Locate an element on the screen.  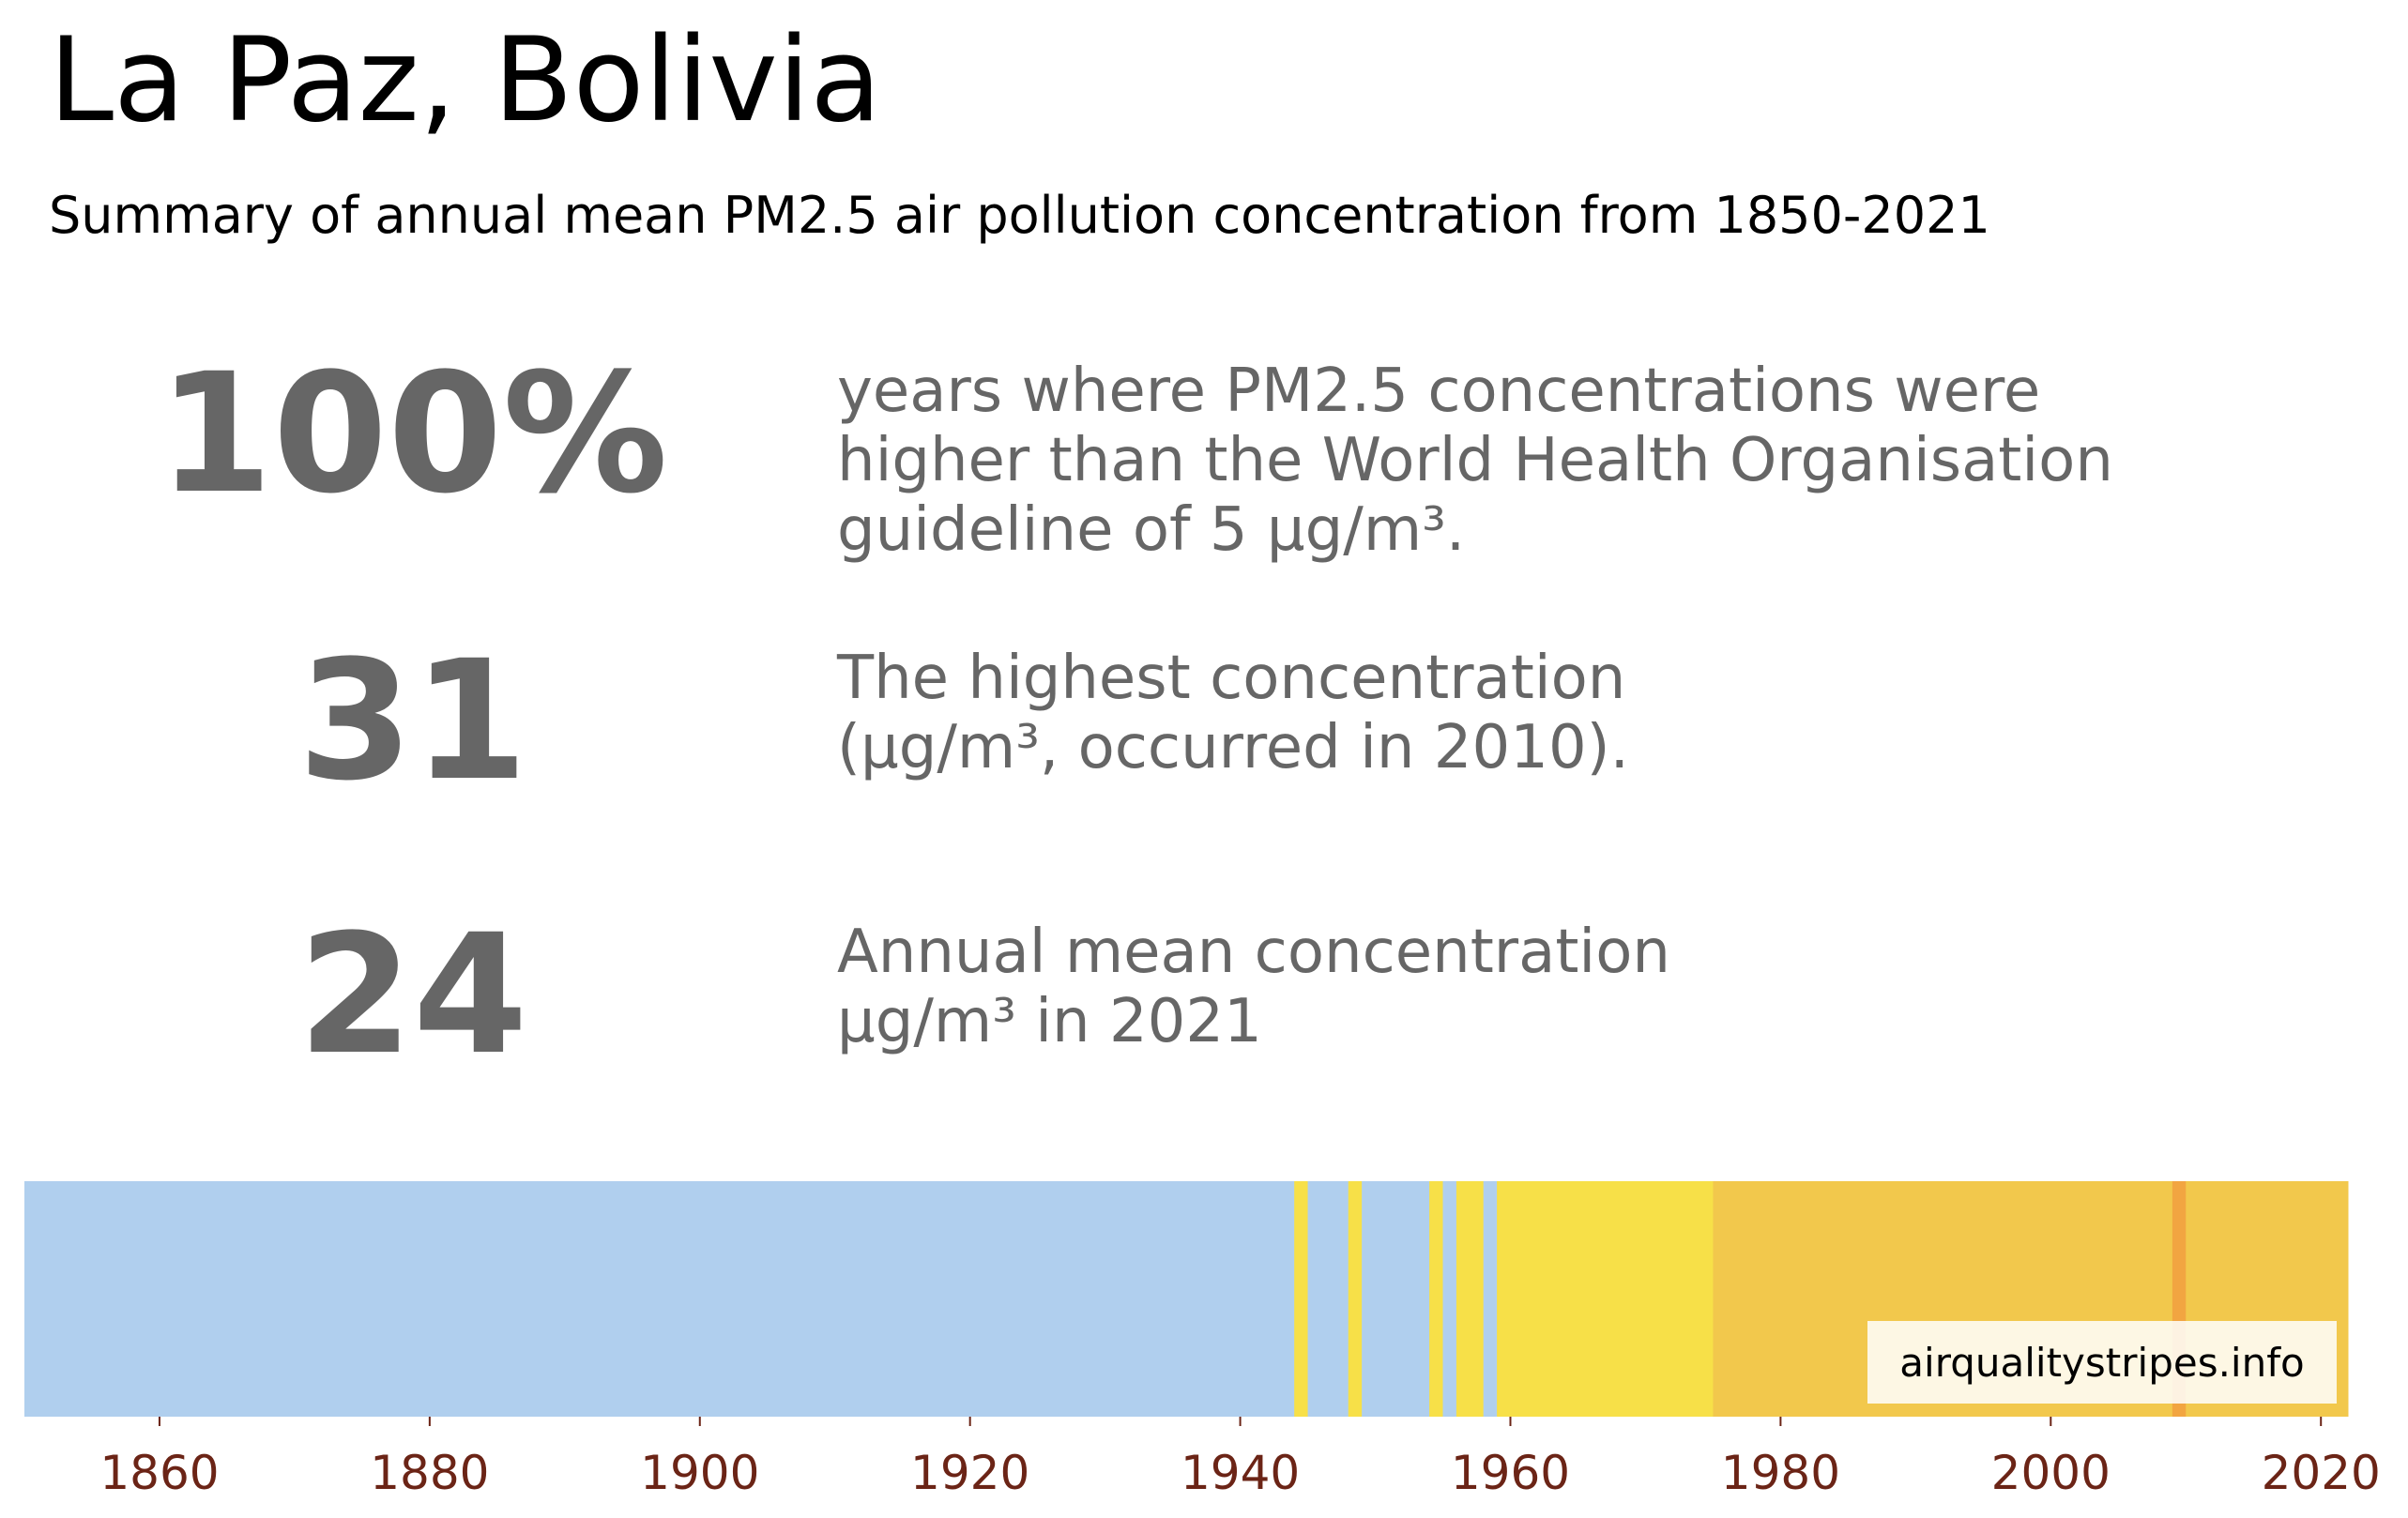
stat-latest-line: Annual mean concentration is located at coordinates (1253, 952).